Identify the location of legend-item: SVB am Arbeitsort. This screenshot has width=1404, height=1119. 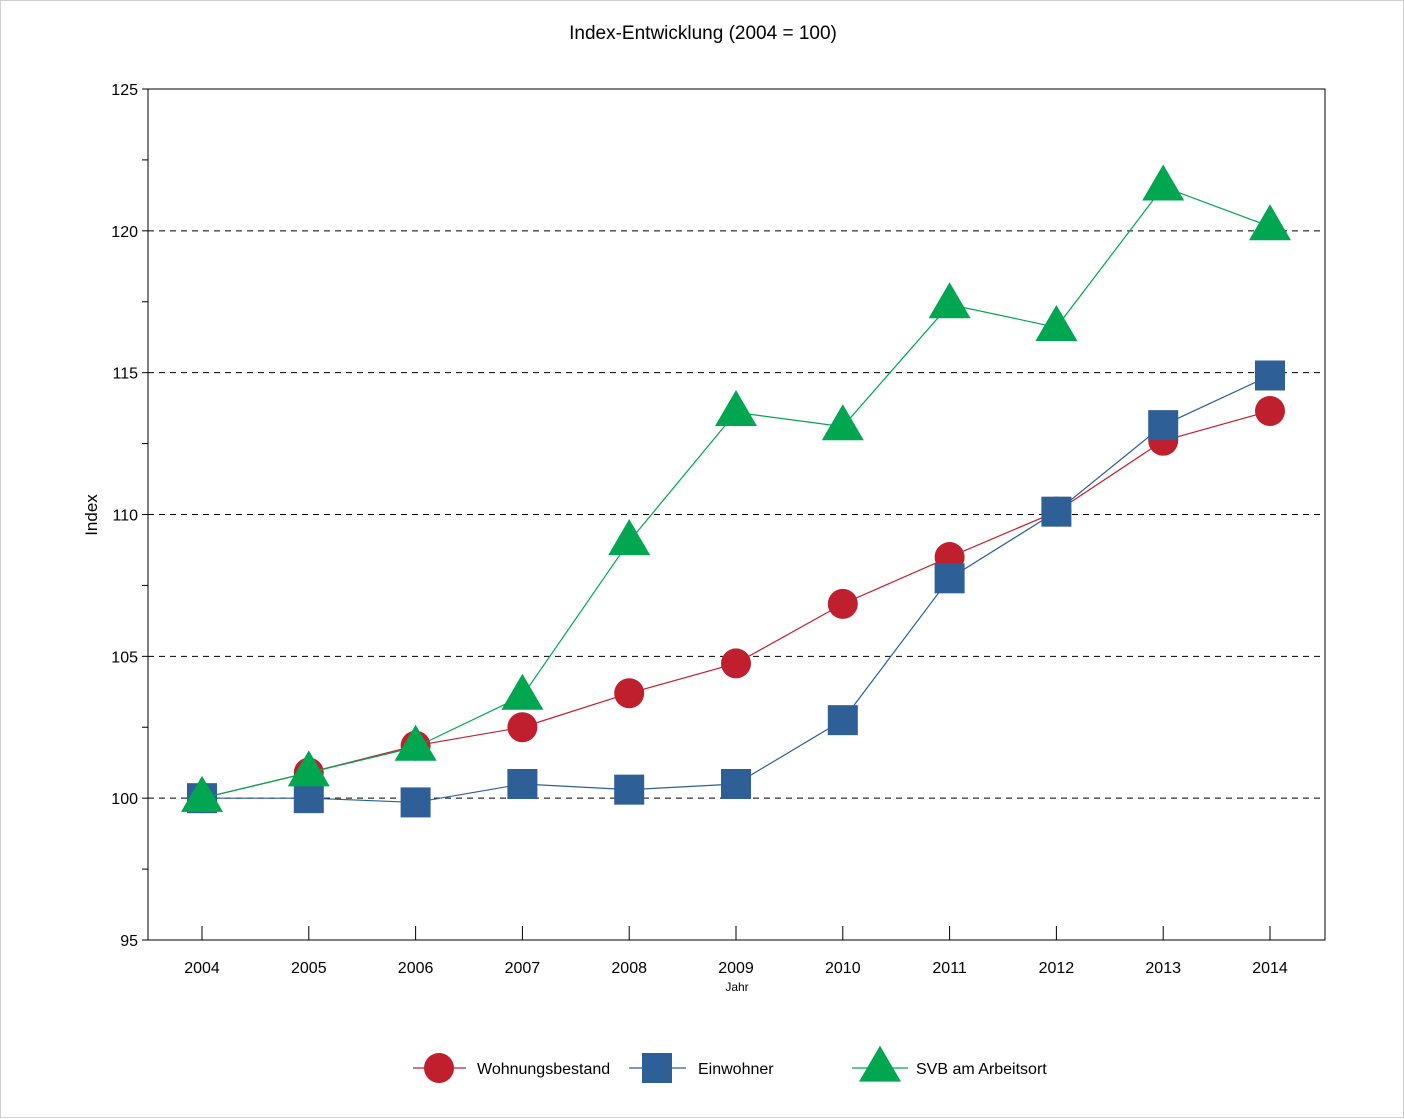
(949, 1063).